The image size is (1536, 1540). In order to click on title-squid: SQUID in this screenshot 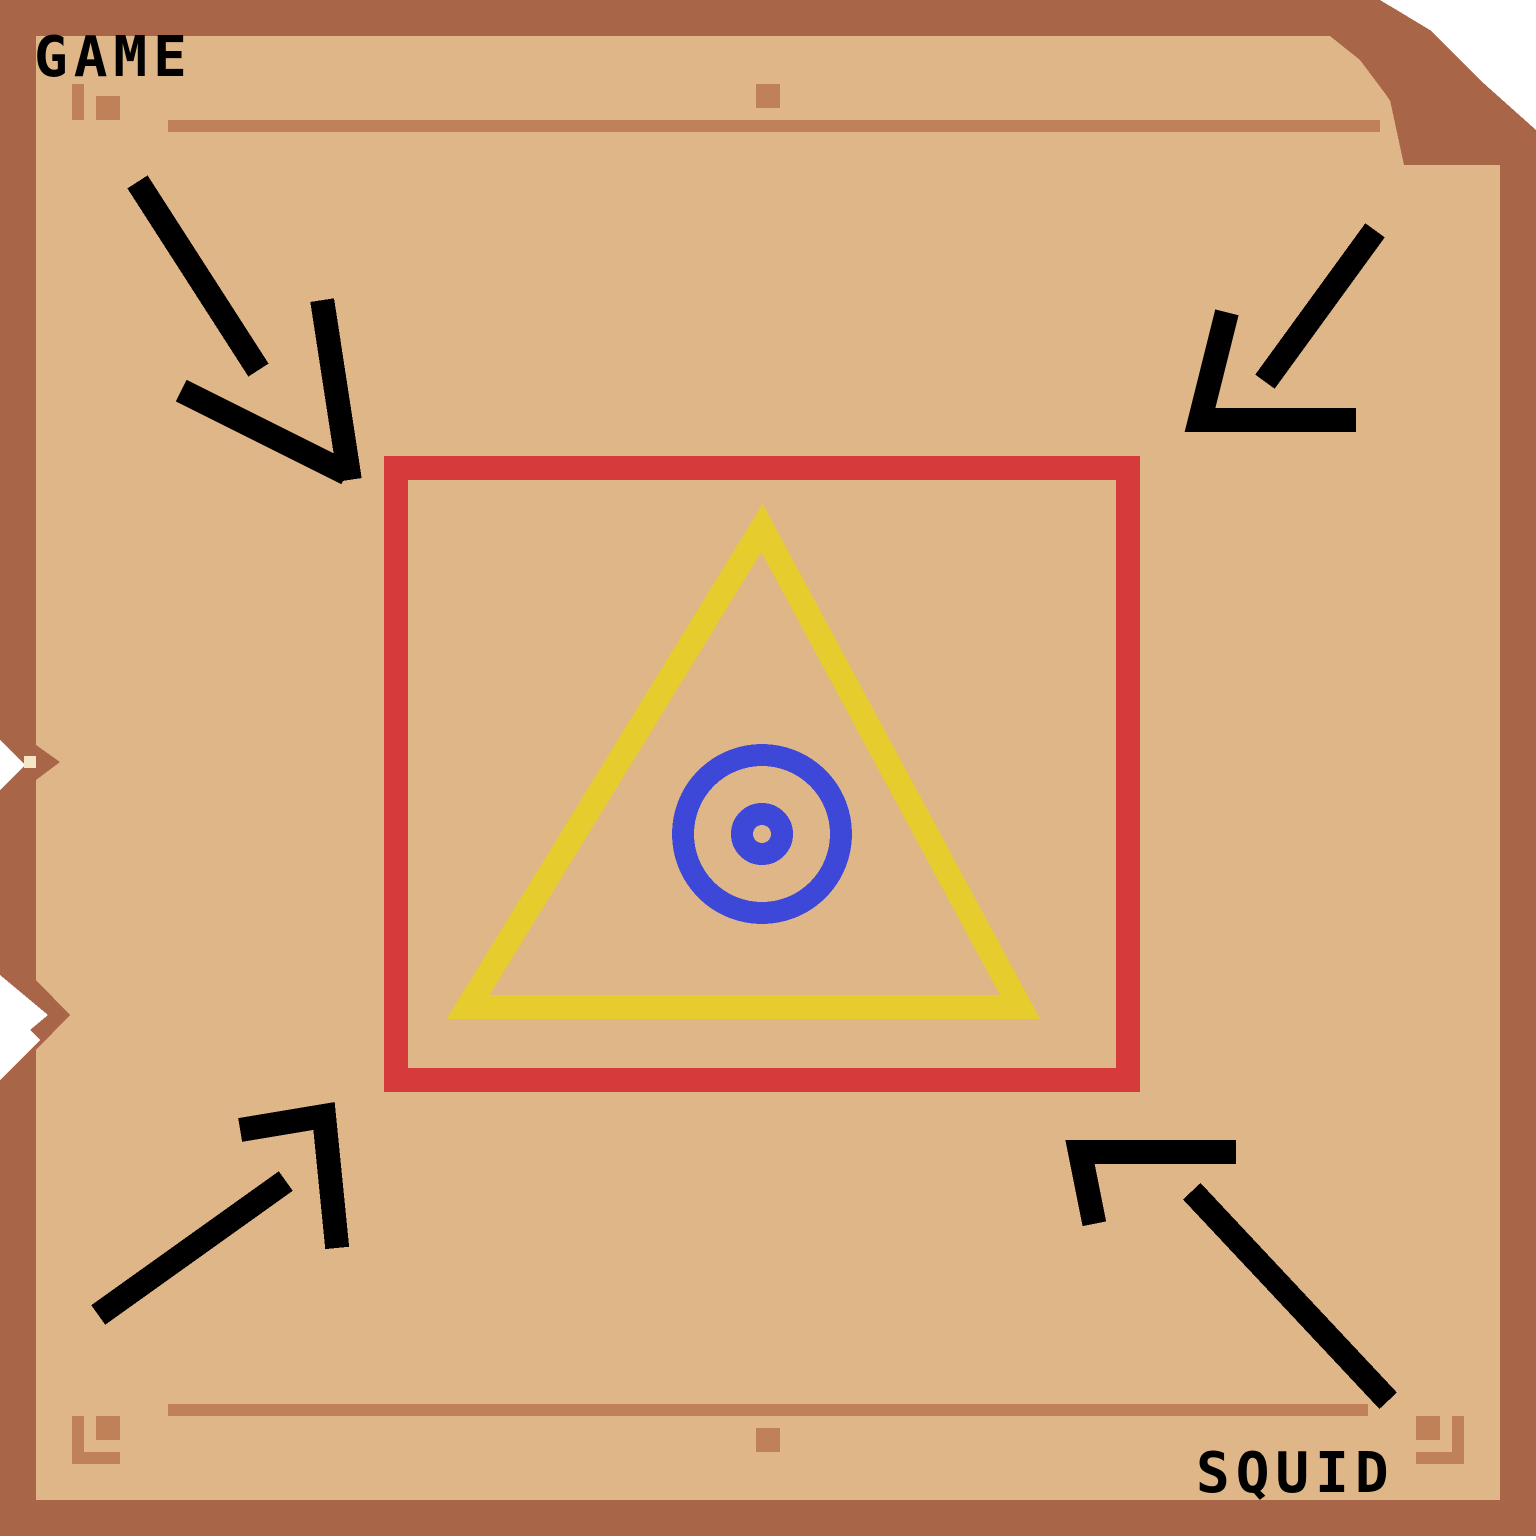, I will do `click(1295, 1473)`.